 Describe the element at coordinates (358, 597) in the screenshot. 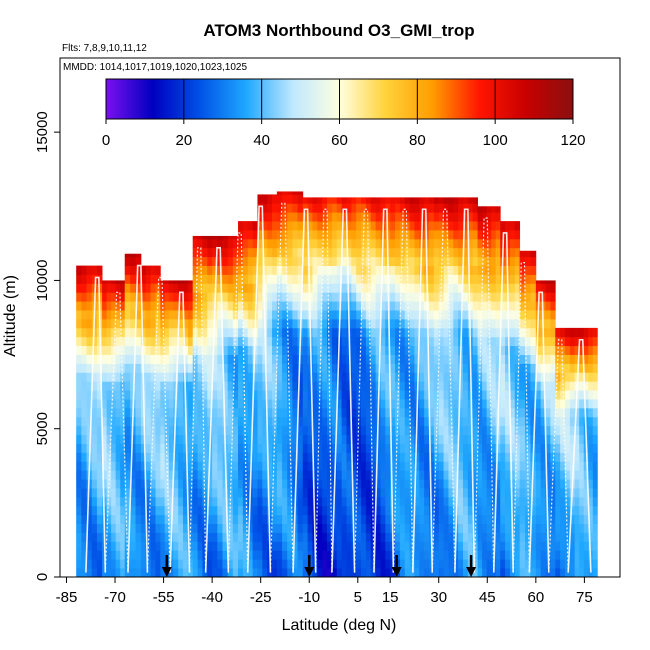

I see `x-tick-label: 5` at that location.